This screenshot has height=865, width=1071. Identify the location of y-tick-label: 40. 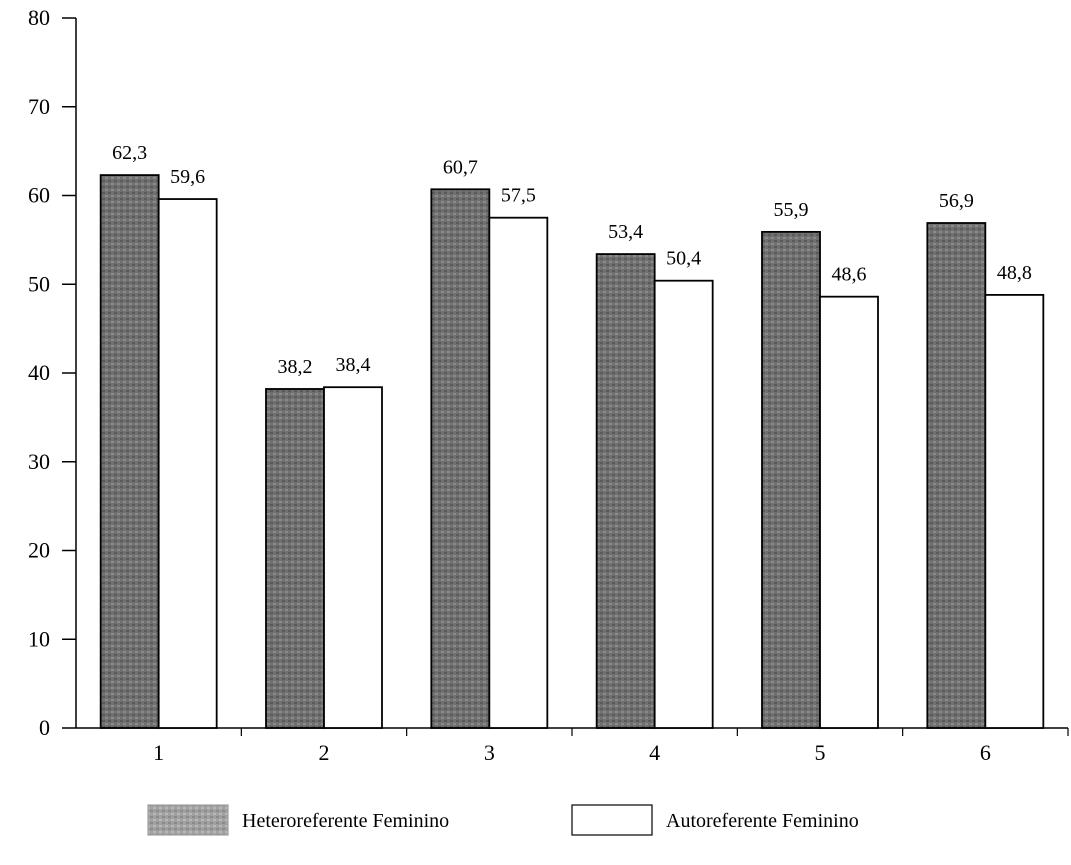
(39, 372).